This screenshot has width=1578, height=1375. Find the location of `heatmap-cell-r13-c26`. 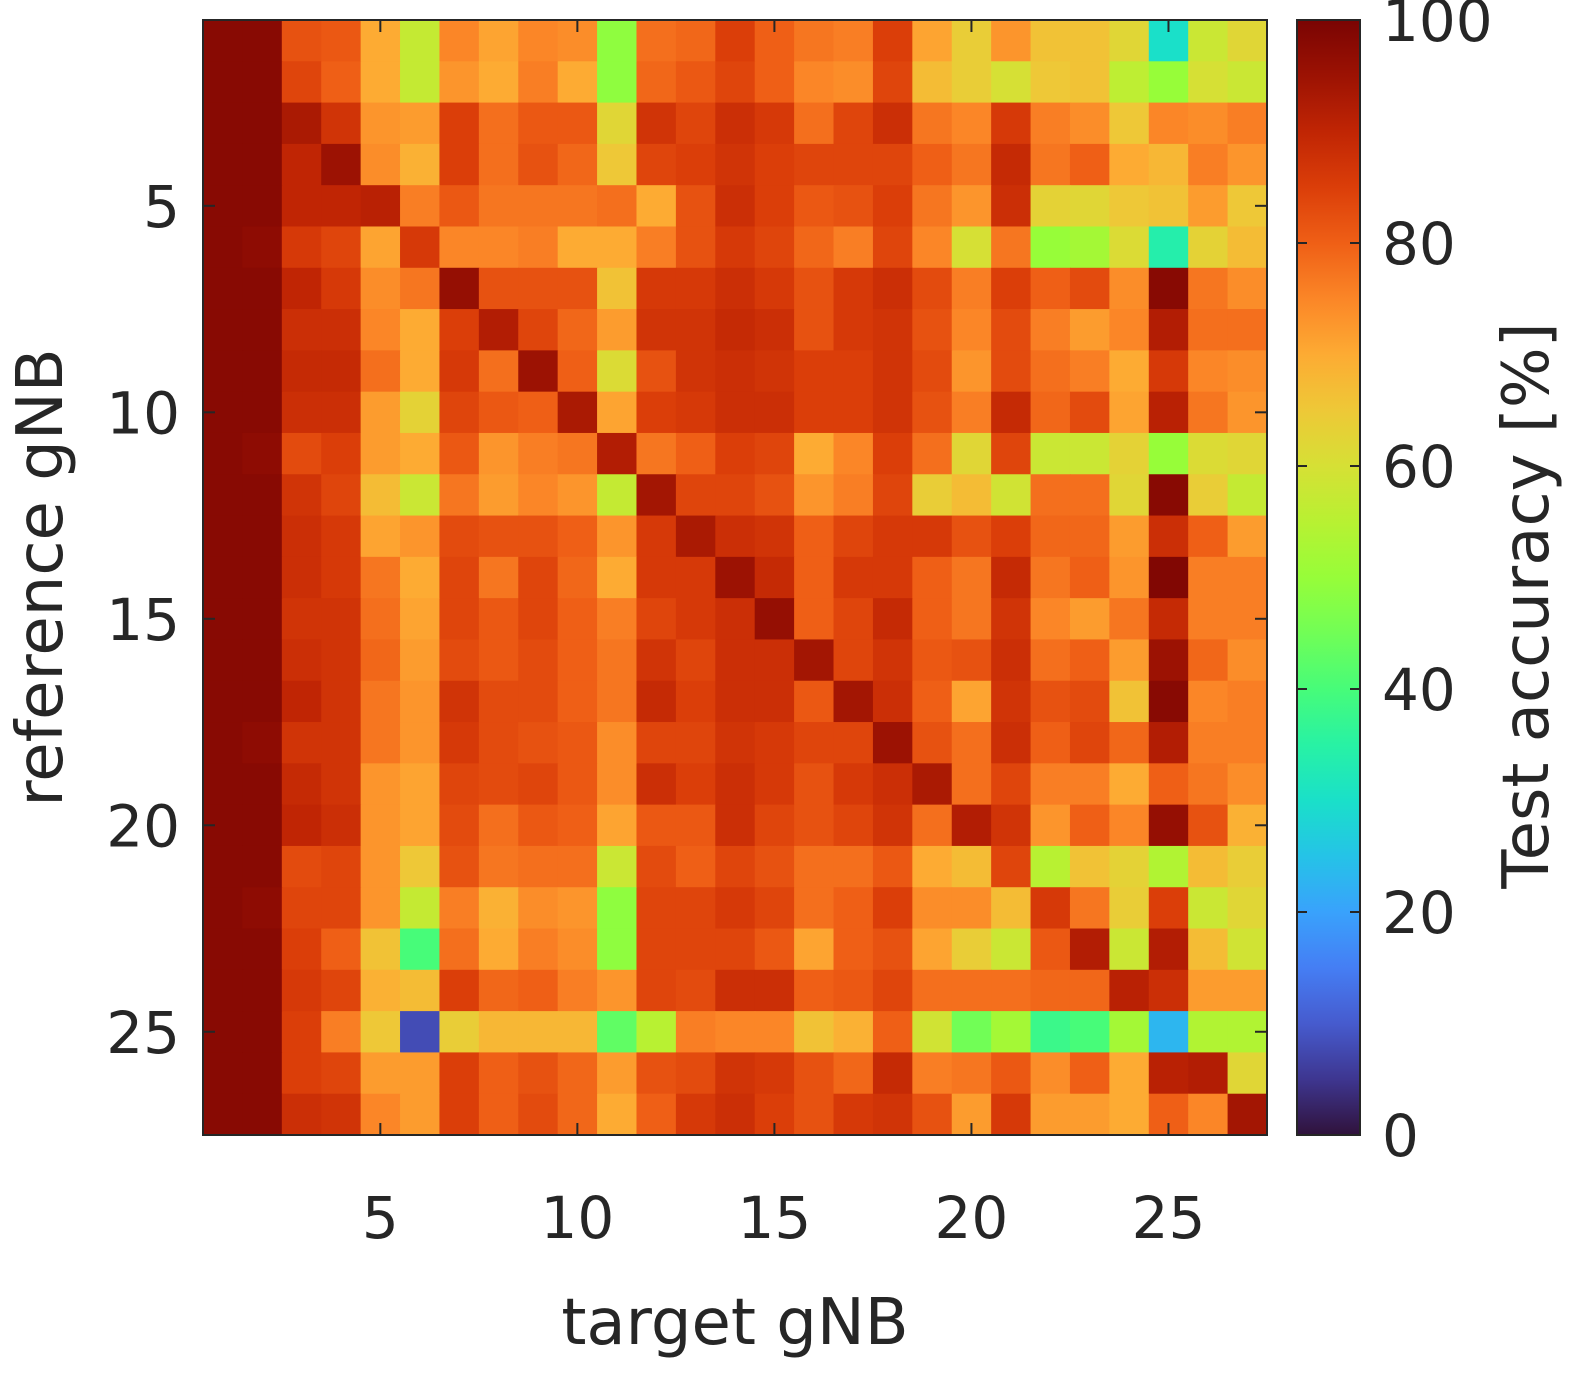

heatmap-cell-r13-c26 is located at coordinates (1208, 536).